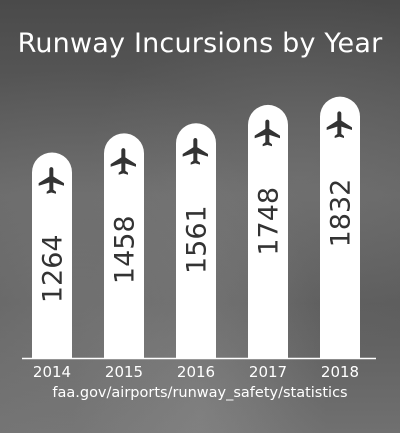 The height and width of the screenshot is (433, 400). I want to click on x-tick-labels: 2014 2015 2016 2017 2018, so click(196, 372).